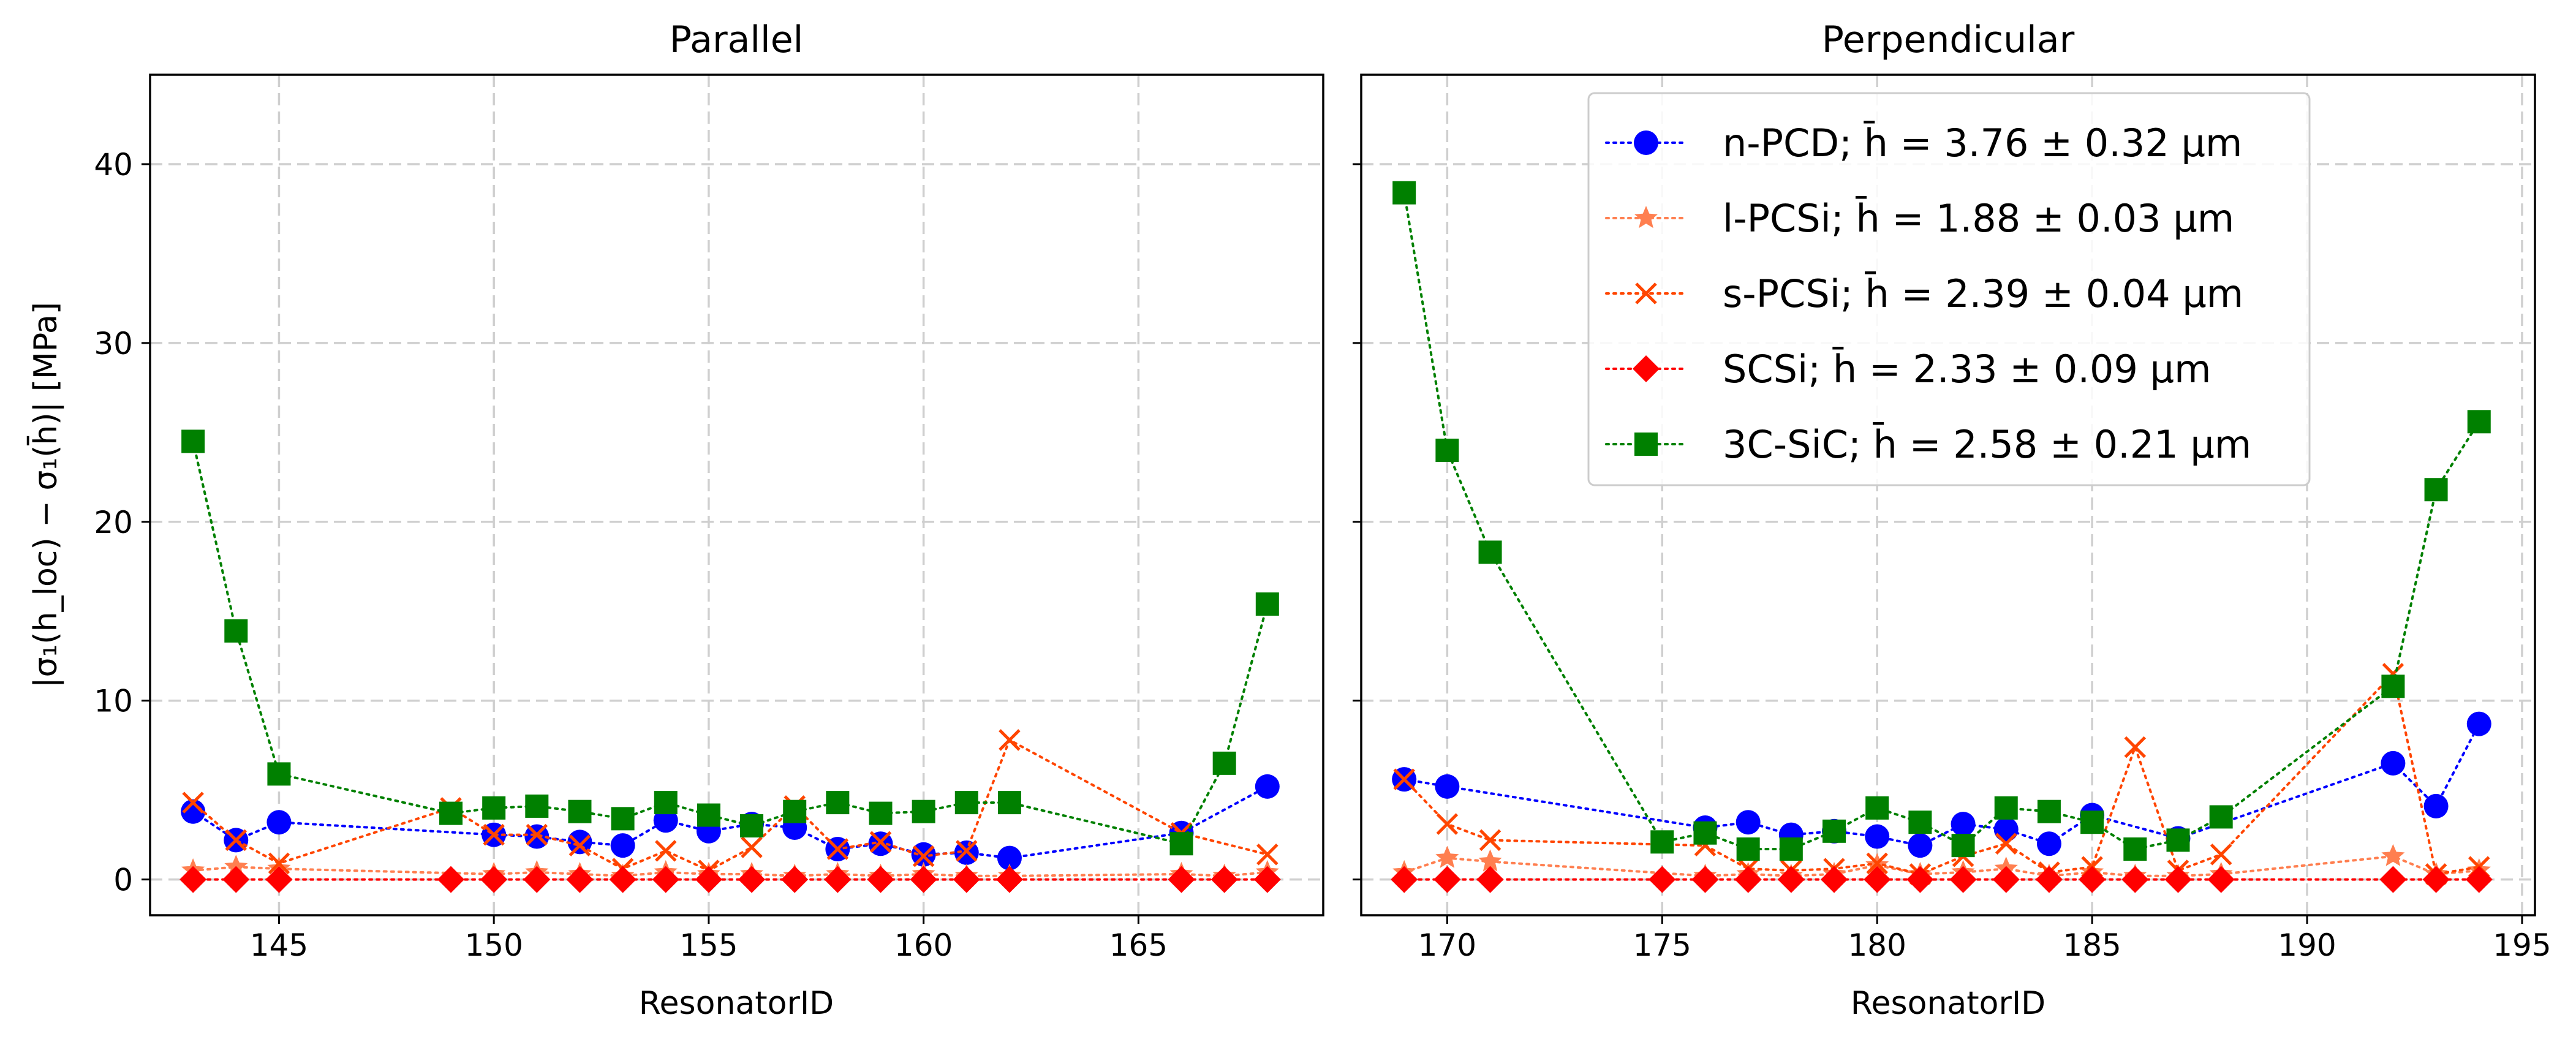 The image size is (2576, 1039). Describe the element at coordinates (1877, 946) in the screenshot. I see `x-tick-label: 180` at that location.